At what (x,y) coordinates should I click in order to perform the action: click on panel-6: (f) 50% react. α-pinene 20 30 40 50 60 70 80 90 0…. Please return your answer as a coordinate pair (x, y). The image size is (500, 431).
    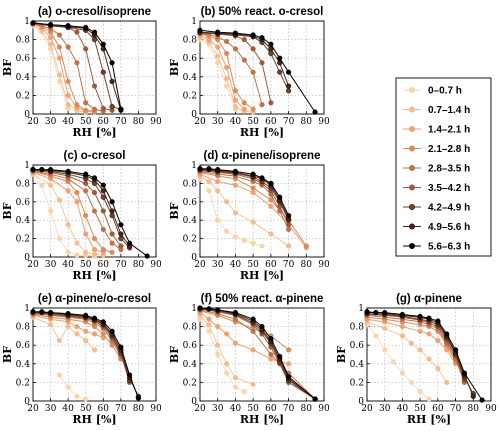
    Looking at the image, I should click on (249, 359).